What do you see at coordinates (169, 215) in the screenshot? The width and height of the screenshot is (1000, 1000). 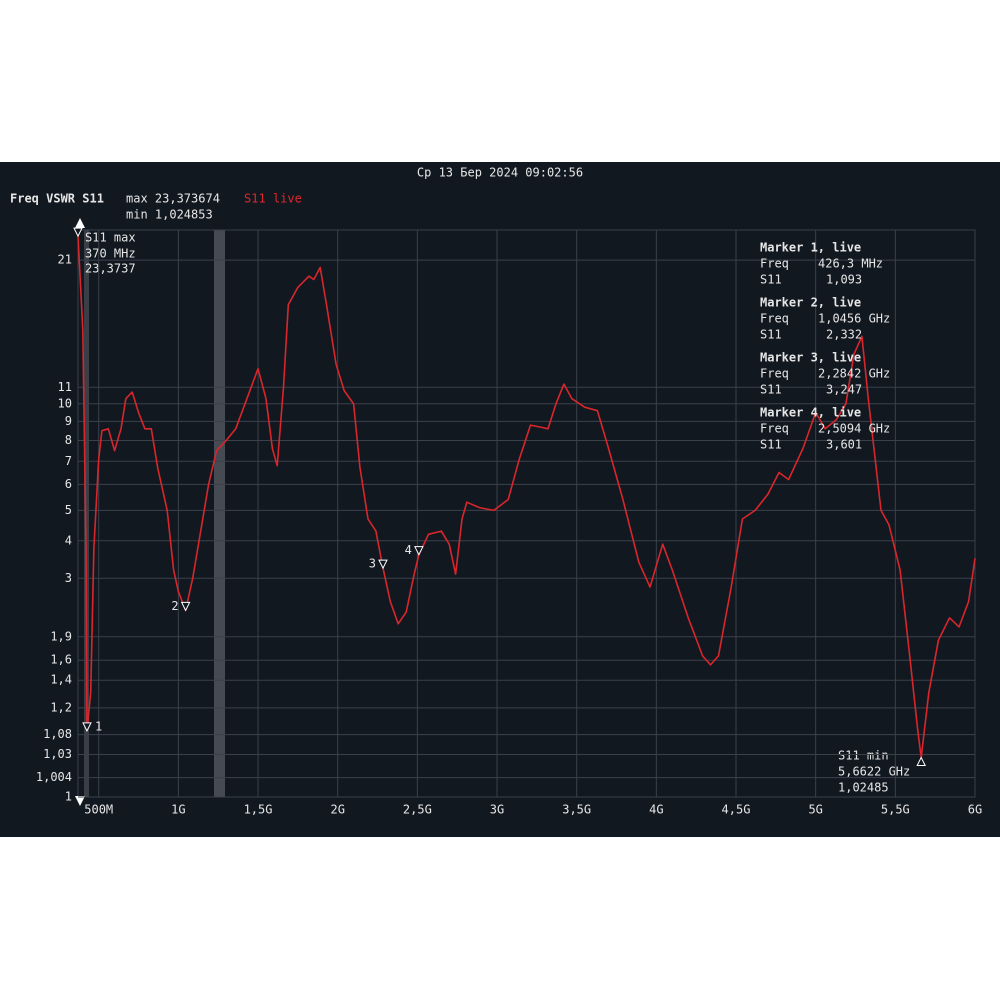 I see `header-min: min 1,024853` at bounding box center [169, 215].